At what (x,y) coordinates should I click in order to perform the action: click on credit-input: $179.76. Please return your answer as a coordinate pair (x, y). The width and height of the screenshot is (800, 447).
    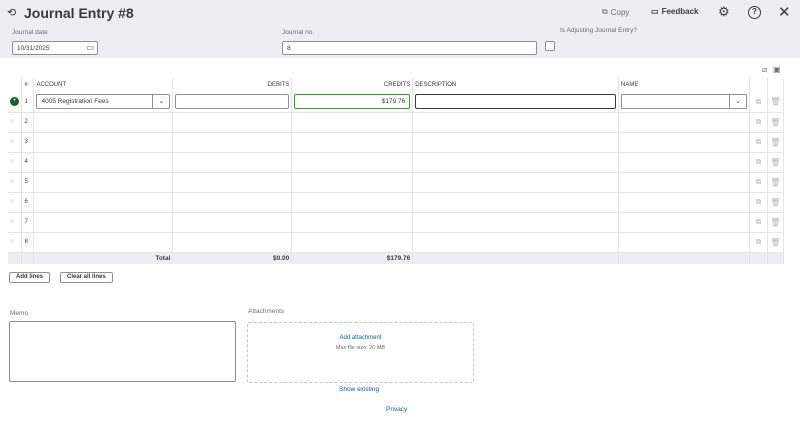
    Looking at the image, I should click on (352, 102).